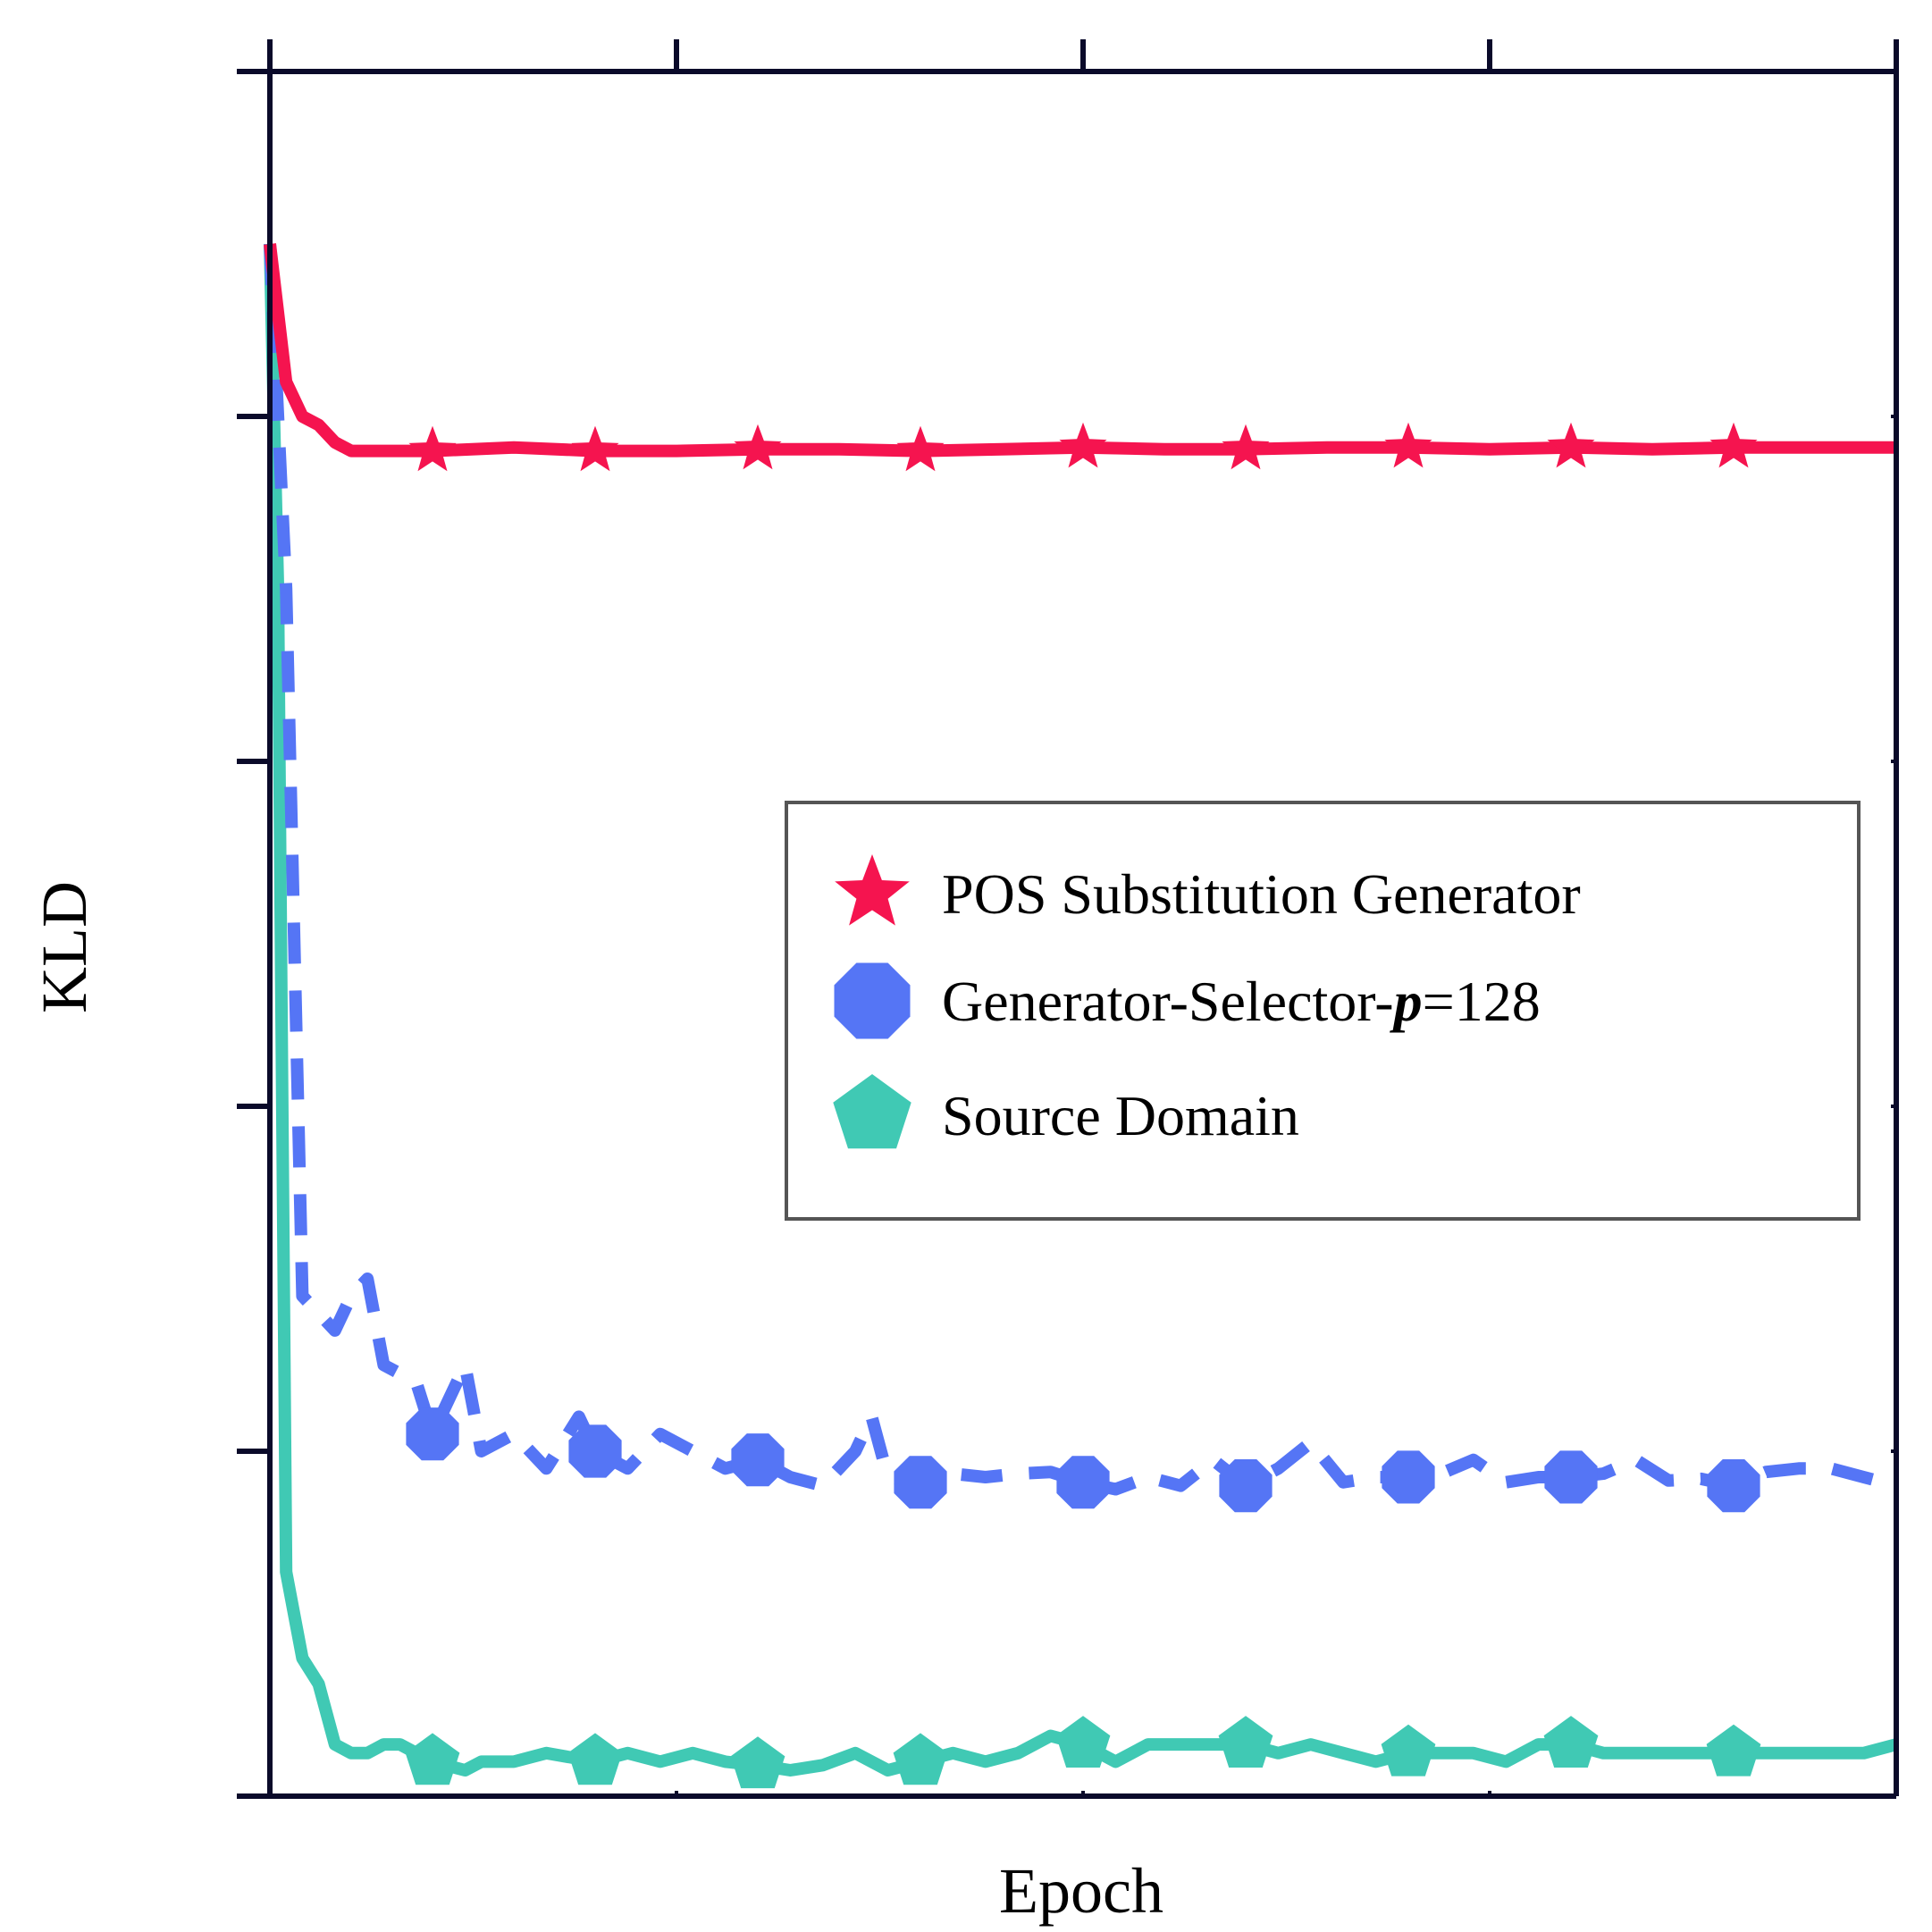 This screenshot has height=1932, width=1932. Describe the element at coordinates (1080, 350) in the screenshot. I see `series-line-pos-substitution-generator` at that location.